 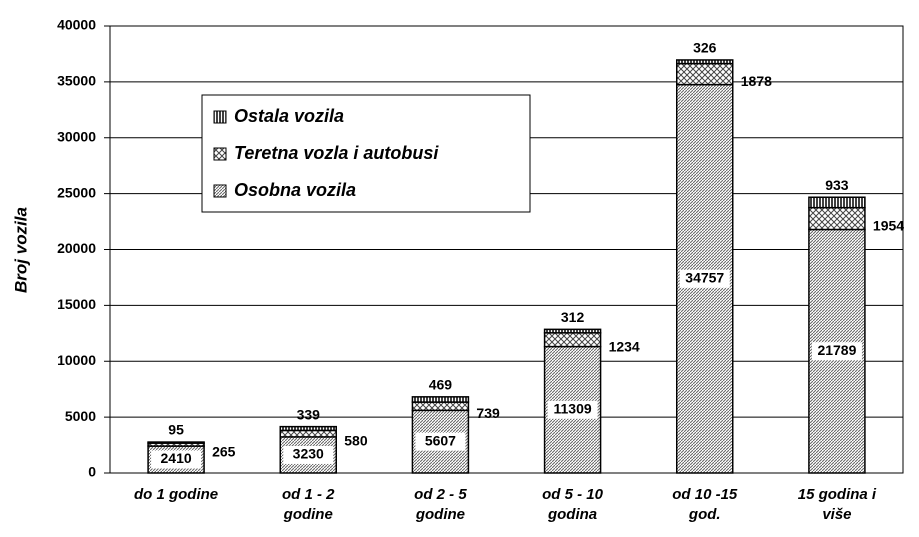 What do you see at coordinates (837, 504) in the screenshot?
I see `x-tick-label: 15 godina i više` at bounding box center [837, 504].